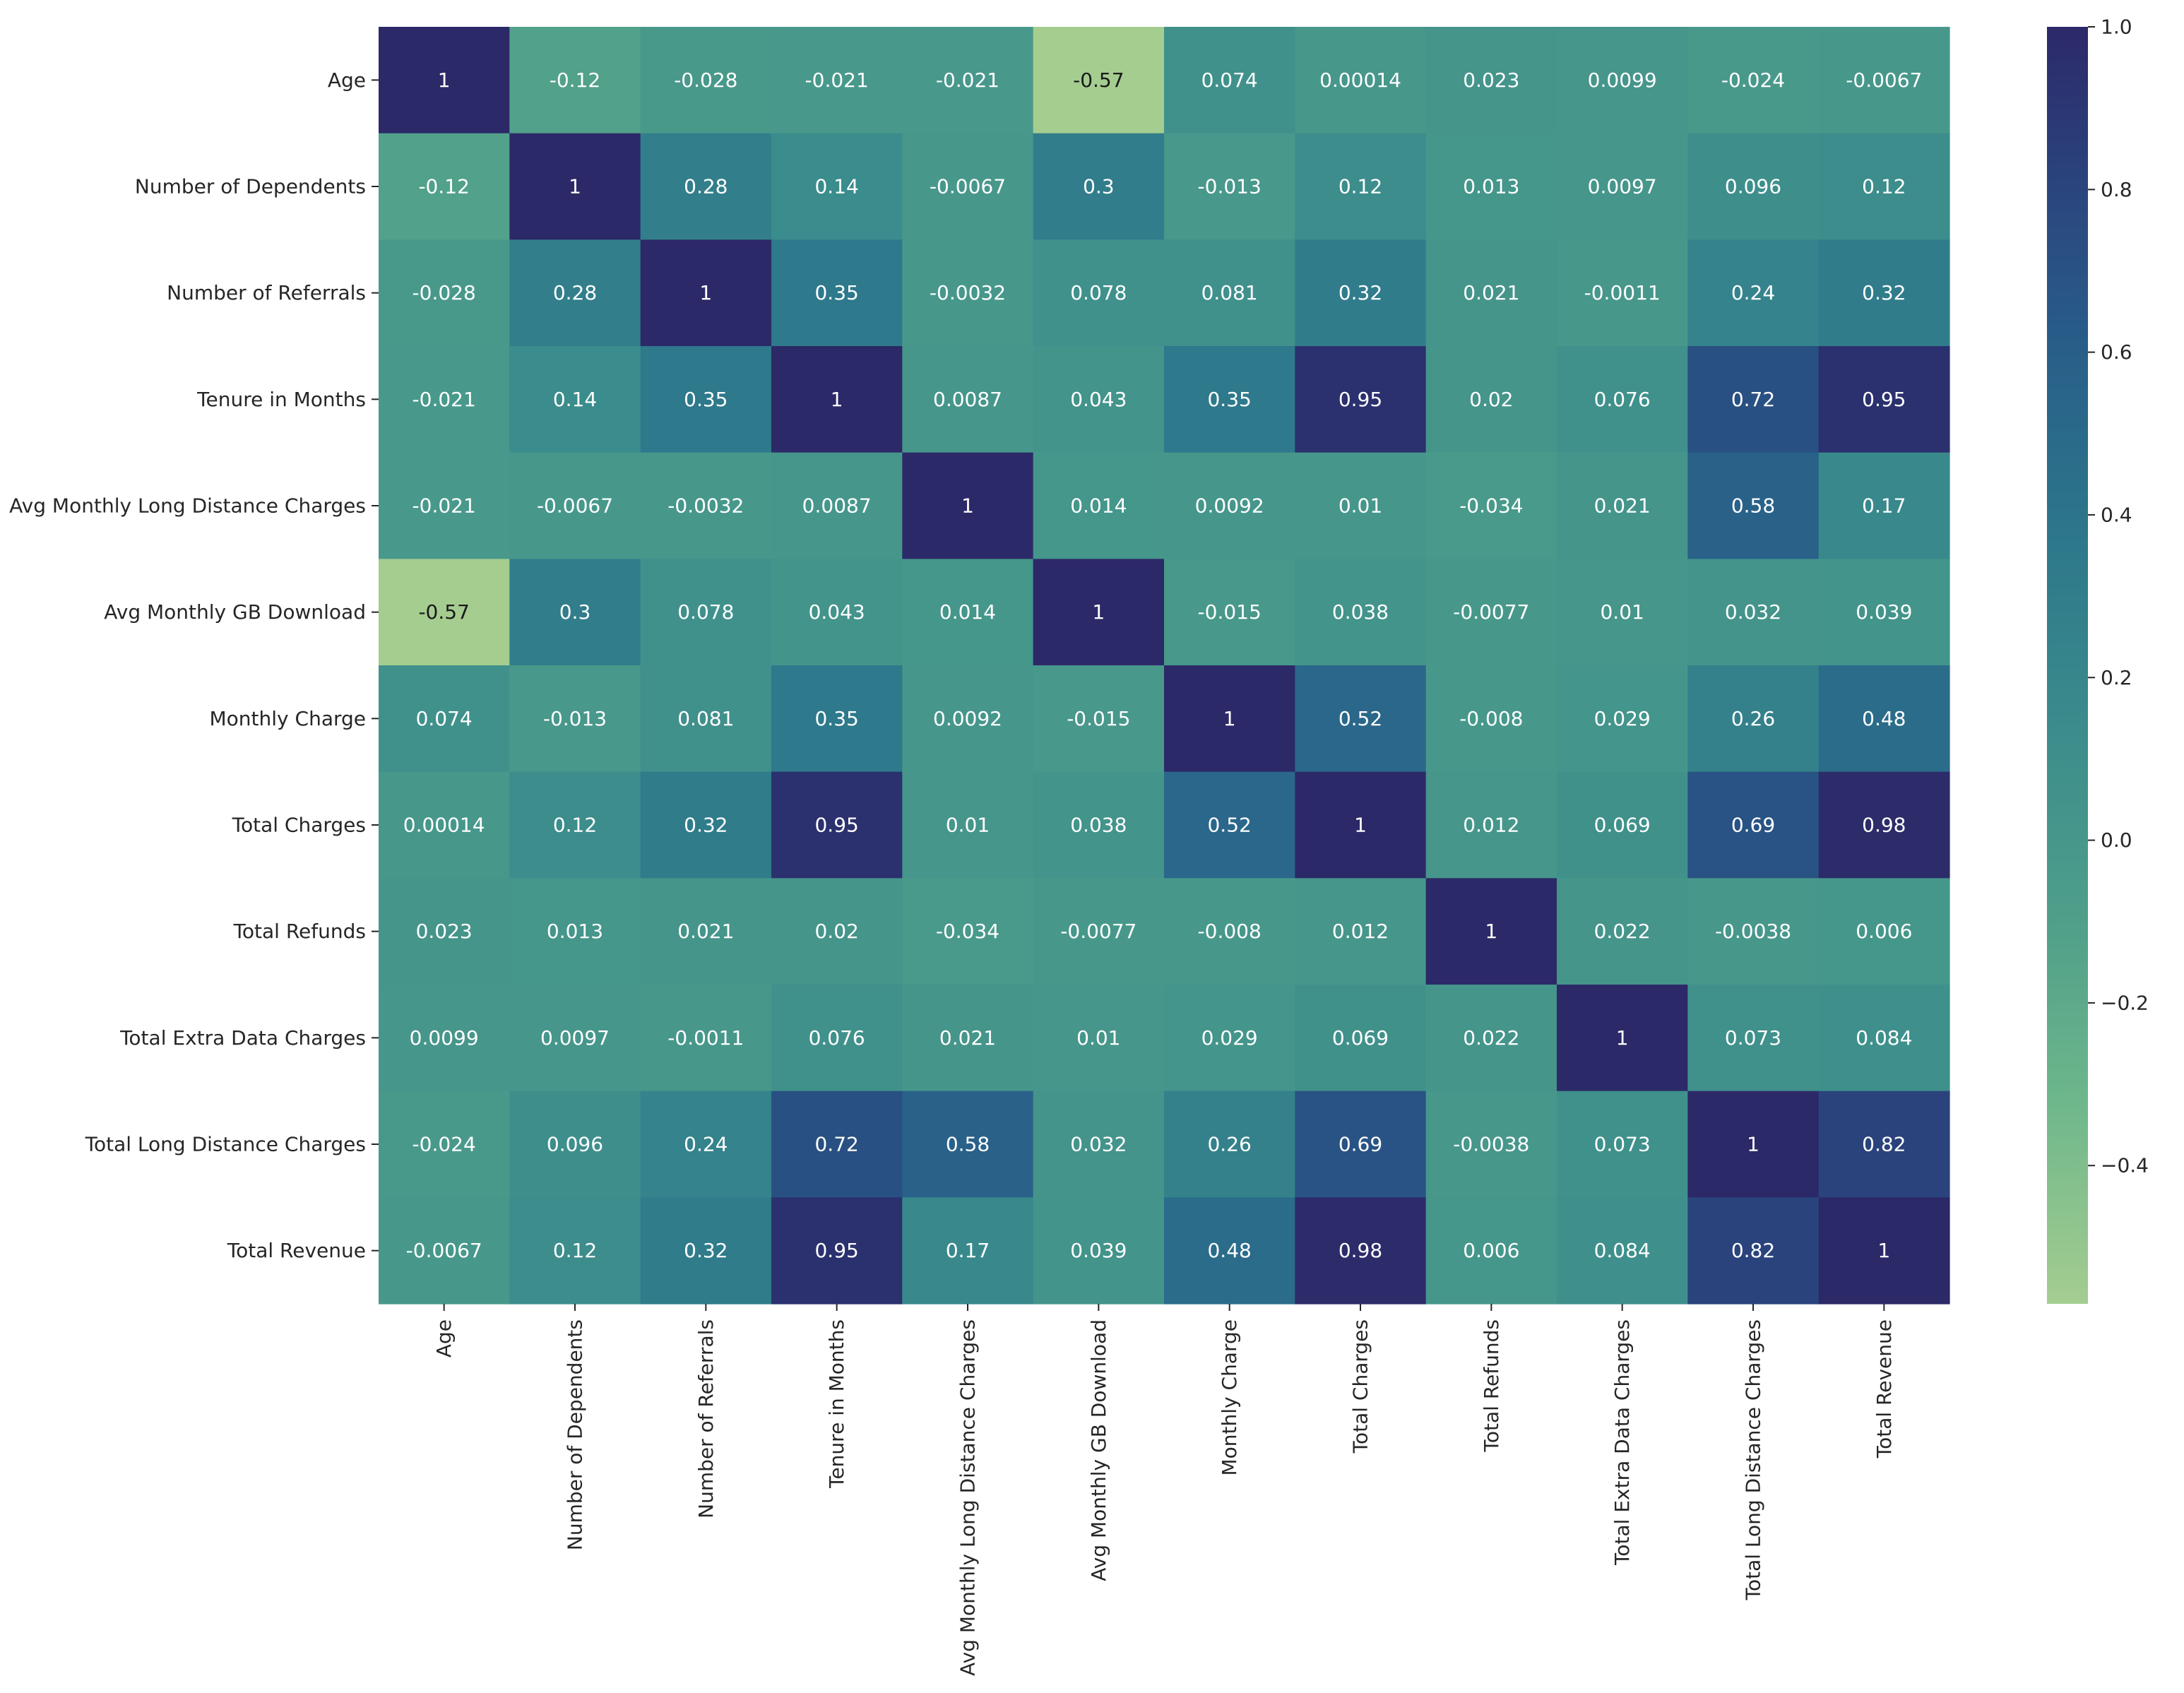 This screenshot has width=2184, height=1693. What do you see at coordinates (187, 506) in the screenshot?
I see `y-tick-label: Avg Monthly Long Distance Charges` at bounding box center [187, 506].